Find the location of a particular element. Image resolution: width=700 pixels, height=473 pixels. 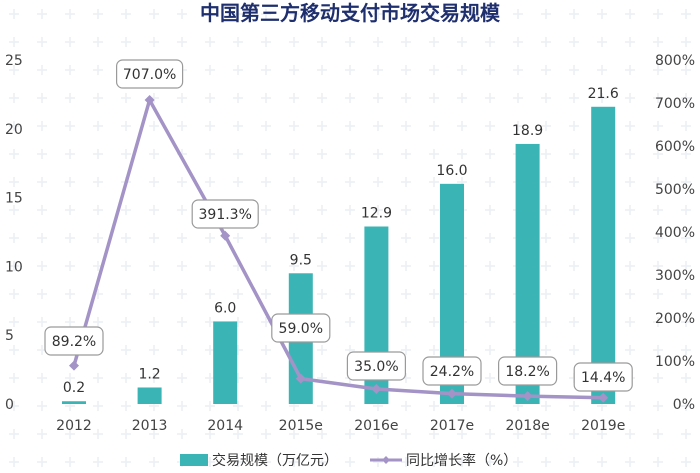

y-left-tick-label: 10 is located at coordinates (14, 267).